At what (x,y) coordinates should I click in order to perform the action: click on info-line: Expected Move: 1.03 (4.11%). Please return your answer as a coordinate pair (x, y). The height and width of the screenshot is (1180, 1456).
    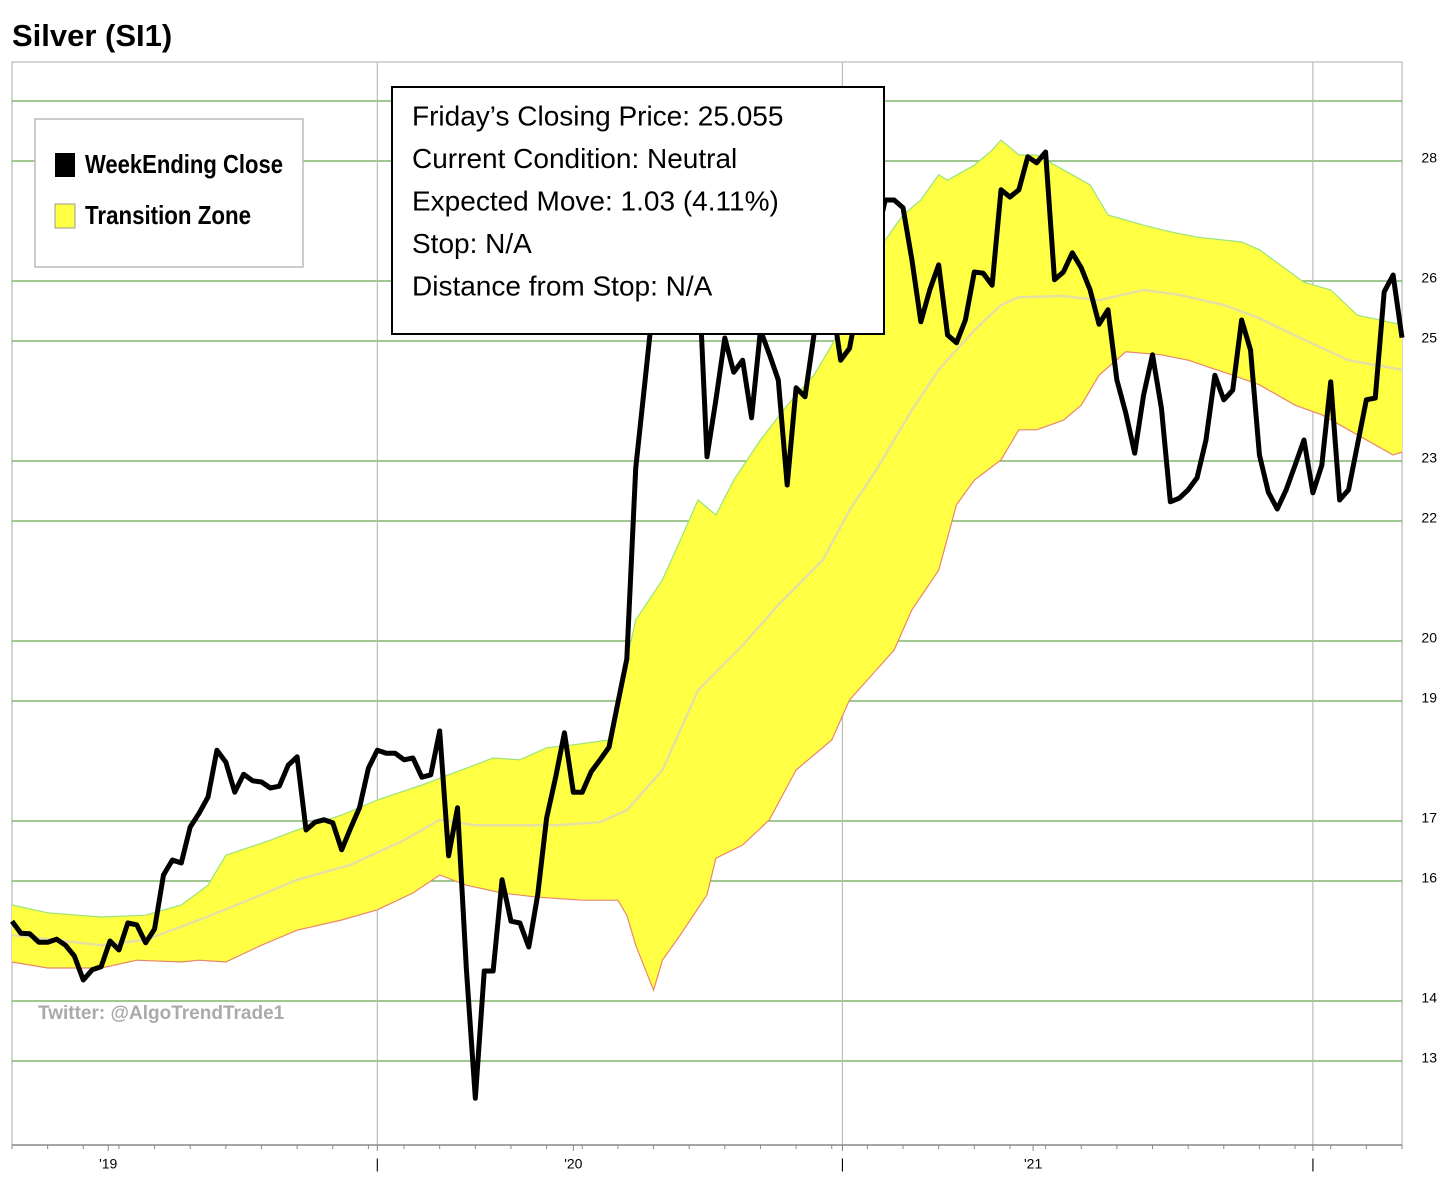
    Looking at the image, I should click on (595, 200).